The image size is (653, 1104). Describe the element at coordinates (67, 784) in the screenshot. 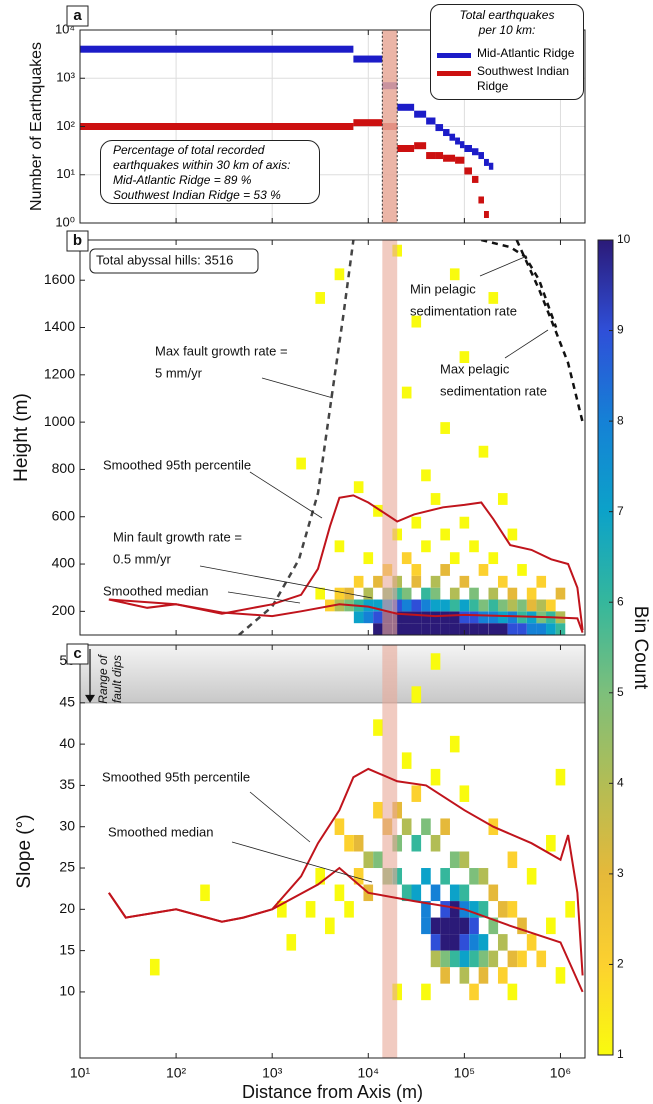

I see `y-tick-label: 35` at that location.